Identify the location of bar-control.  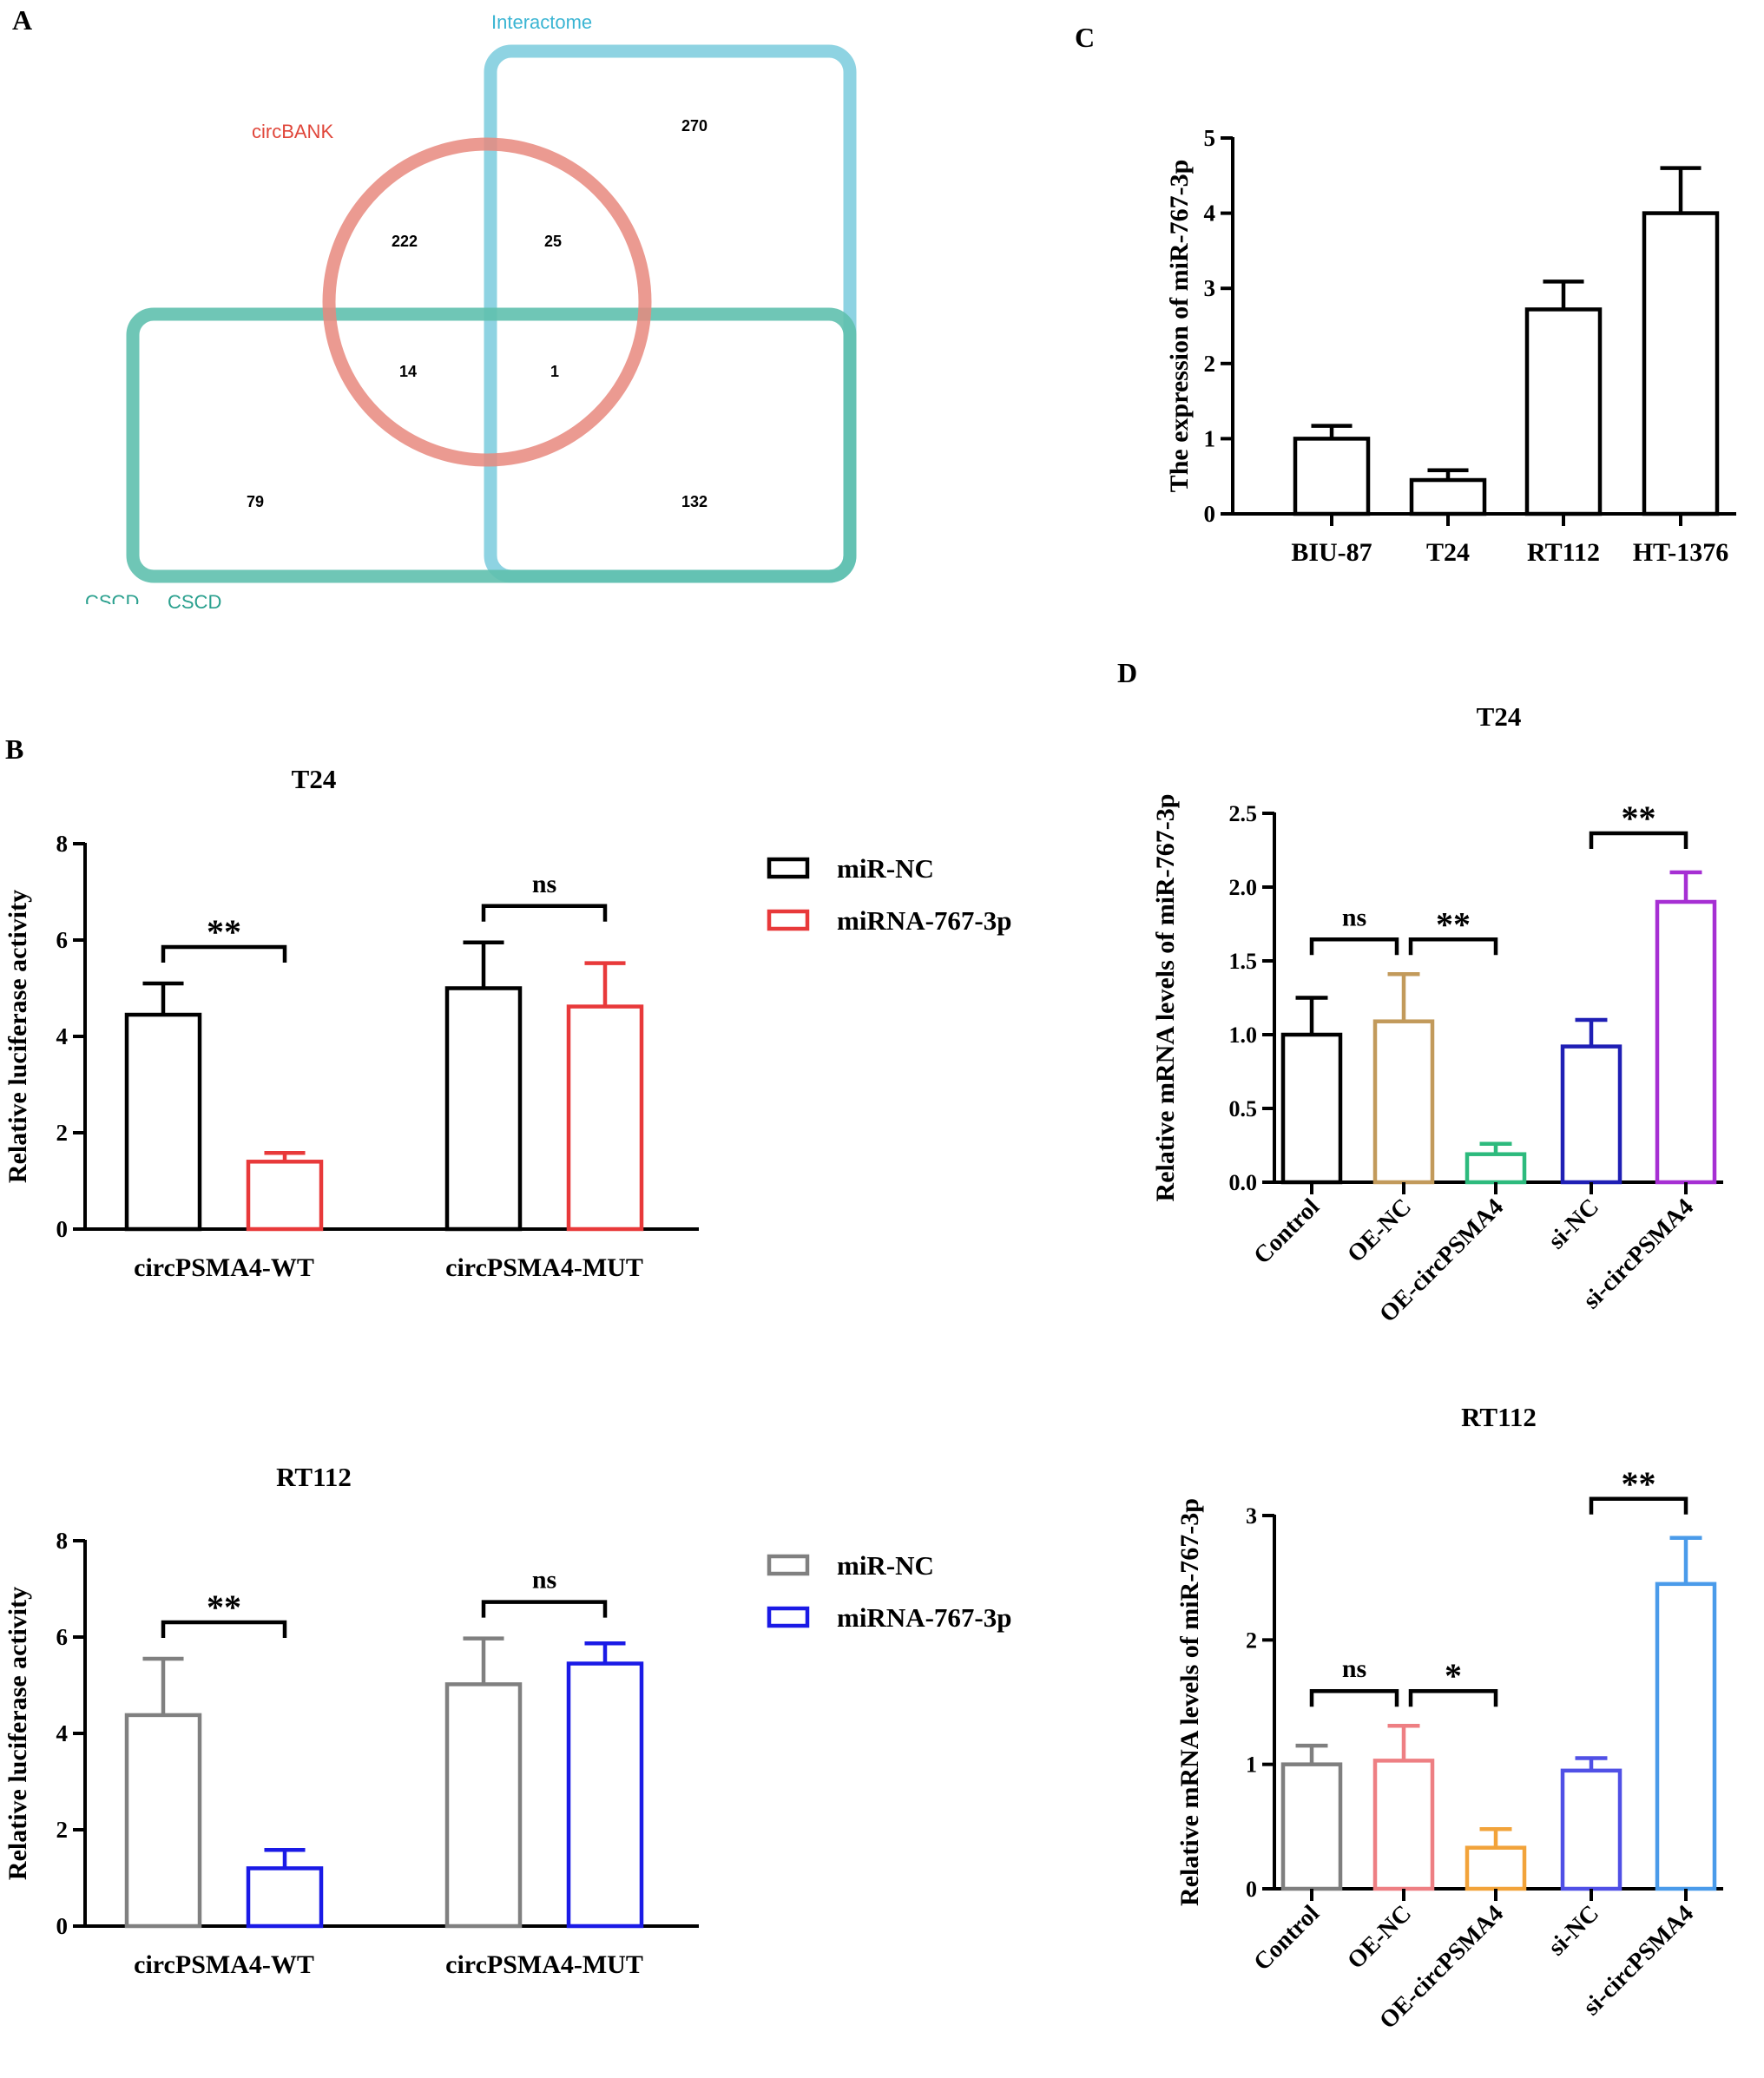
(1311, 1109).